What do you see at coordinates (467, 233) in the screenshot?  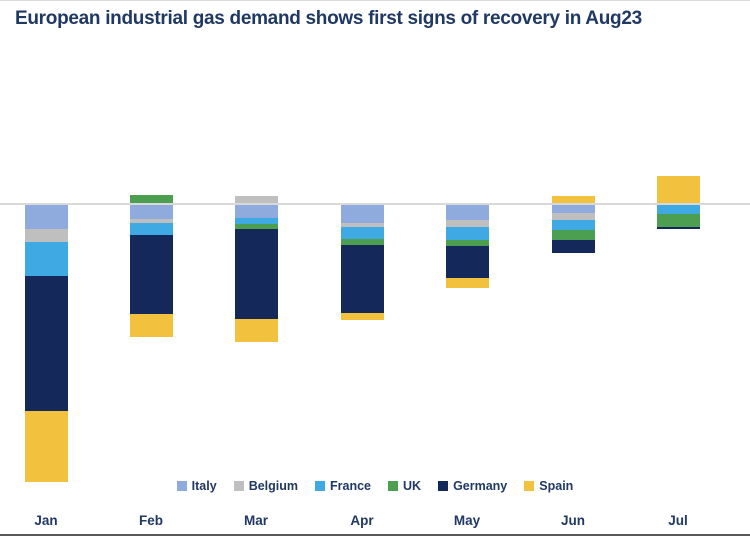 I see `bar-may-france` at bounding box center [467, 233].